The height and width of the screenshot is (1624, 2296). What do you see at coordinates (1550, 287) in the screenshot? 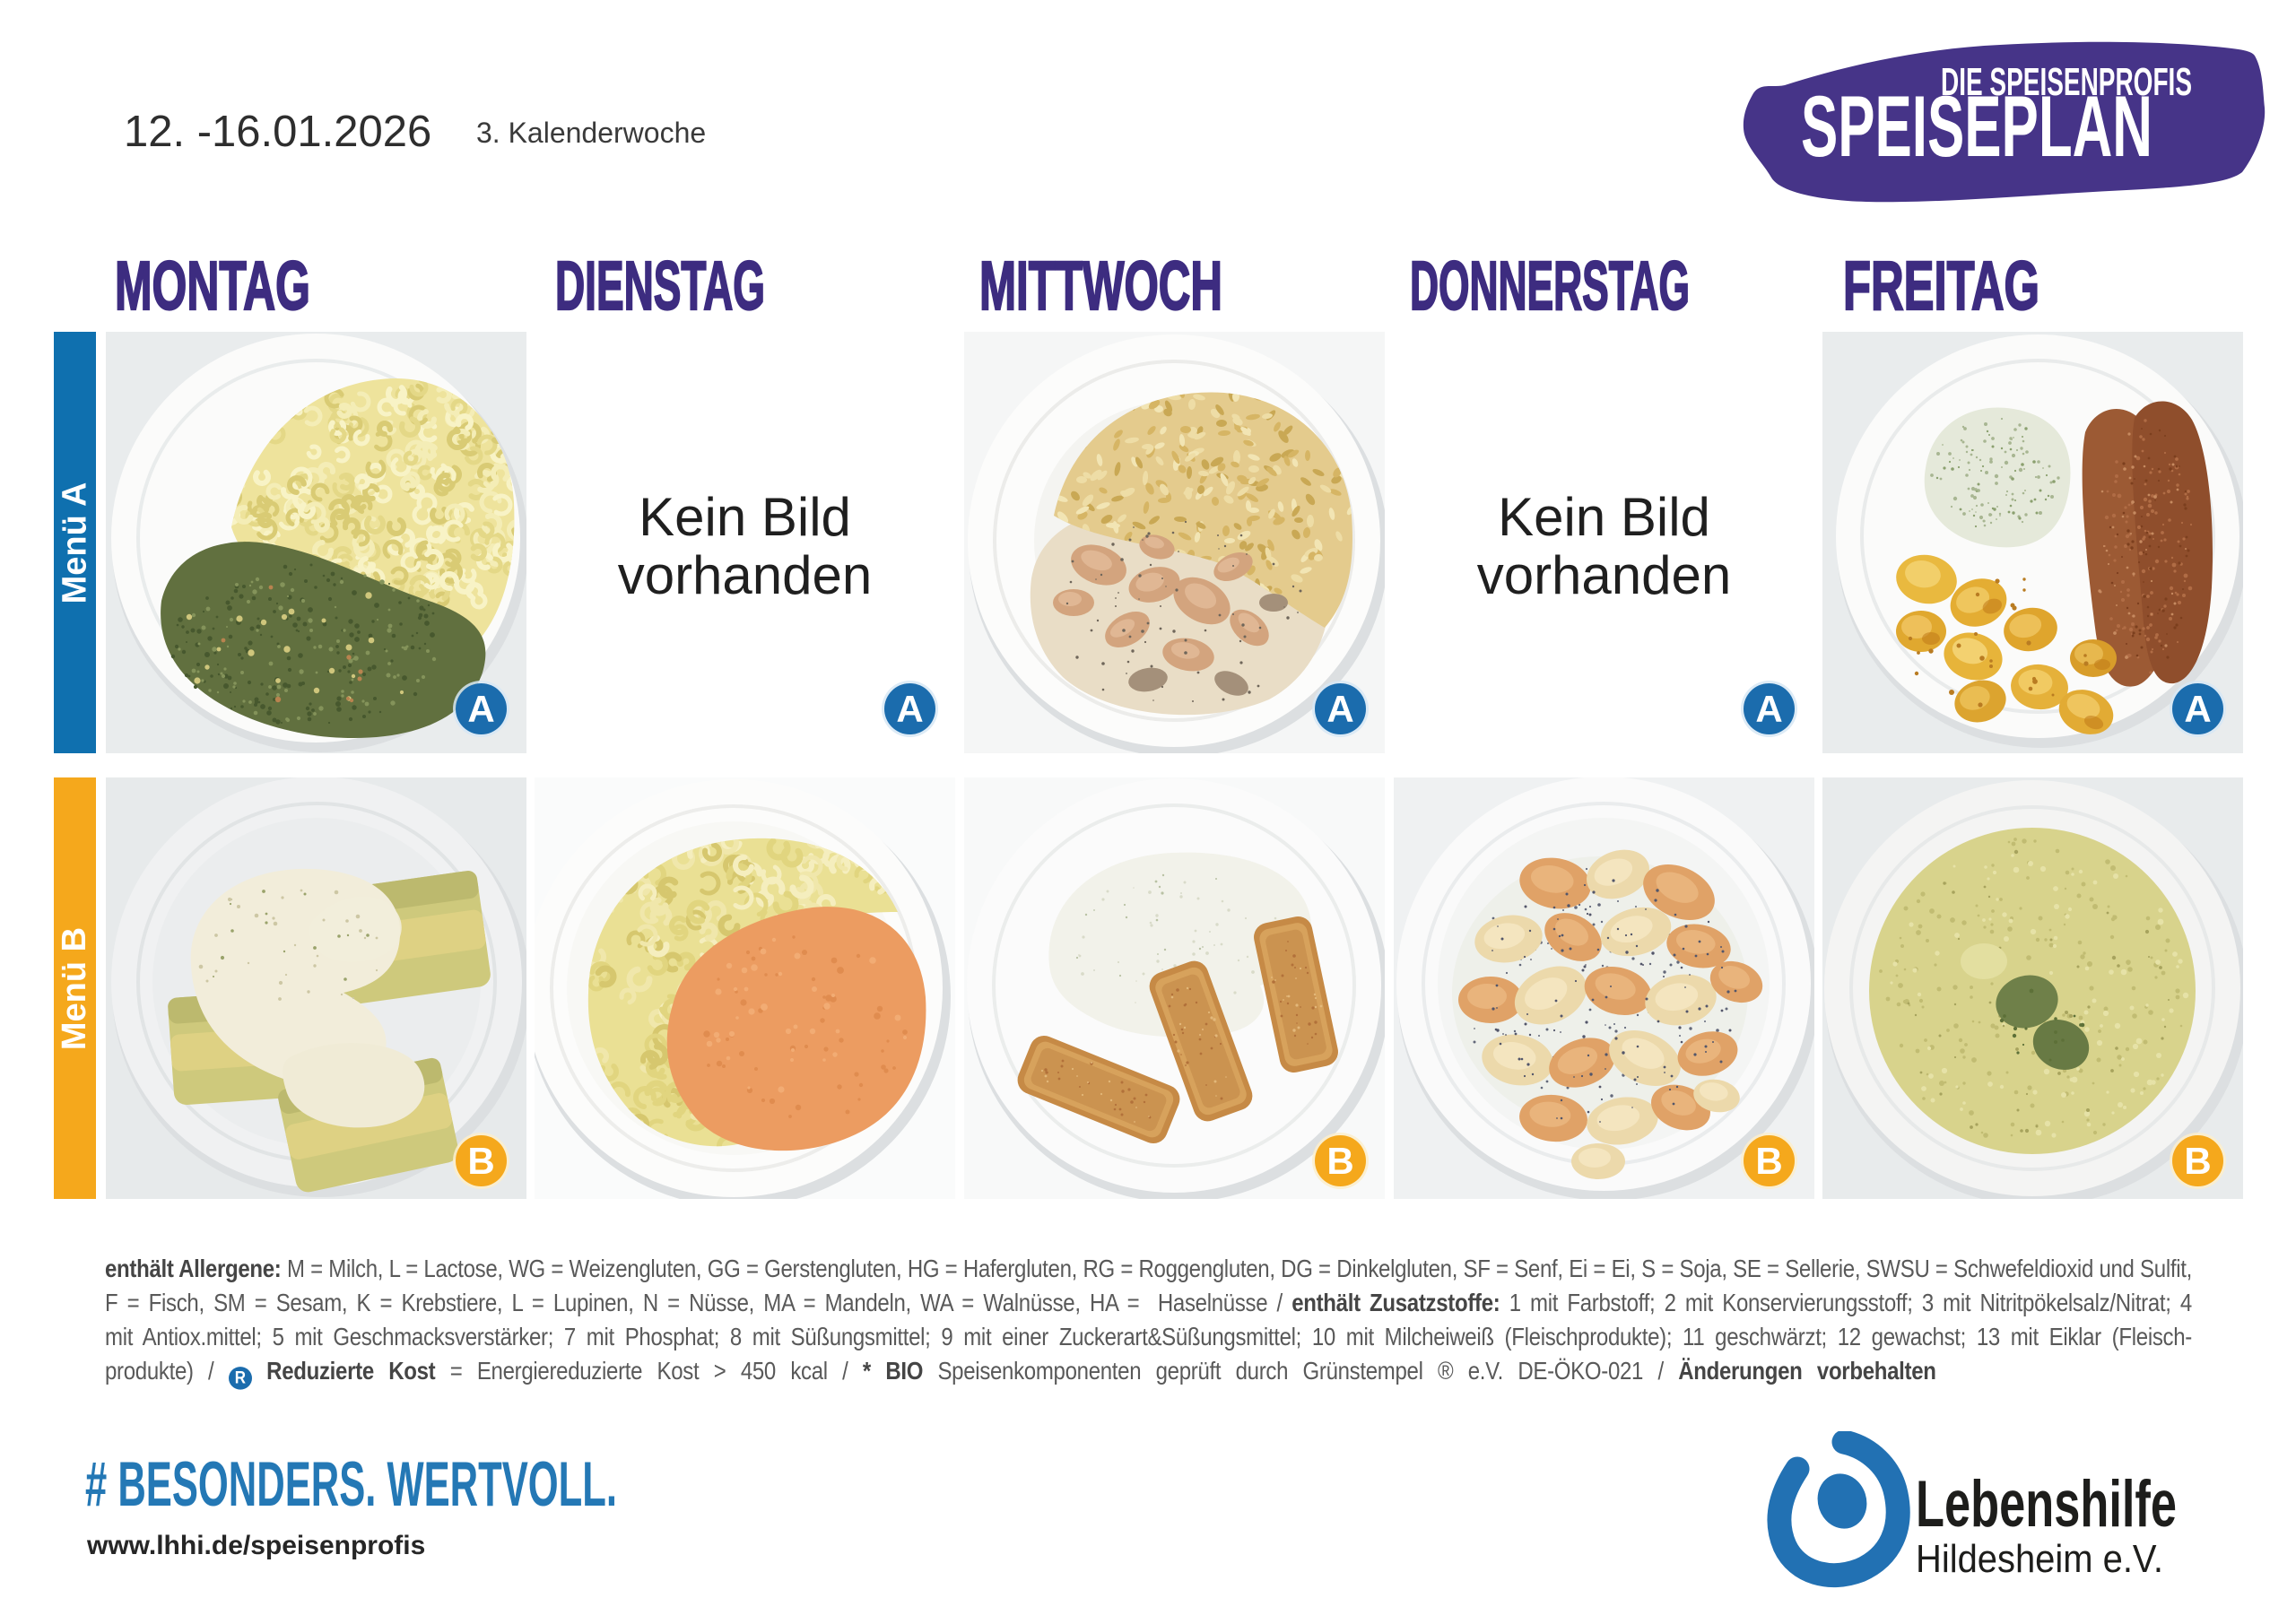
I see `svg-text: DONNERSTAG` at bounding box center [1550, 287].